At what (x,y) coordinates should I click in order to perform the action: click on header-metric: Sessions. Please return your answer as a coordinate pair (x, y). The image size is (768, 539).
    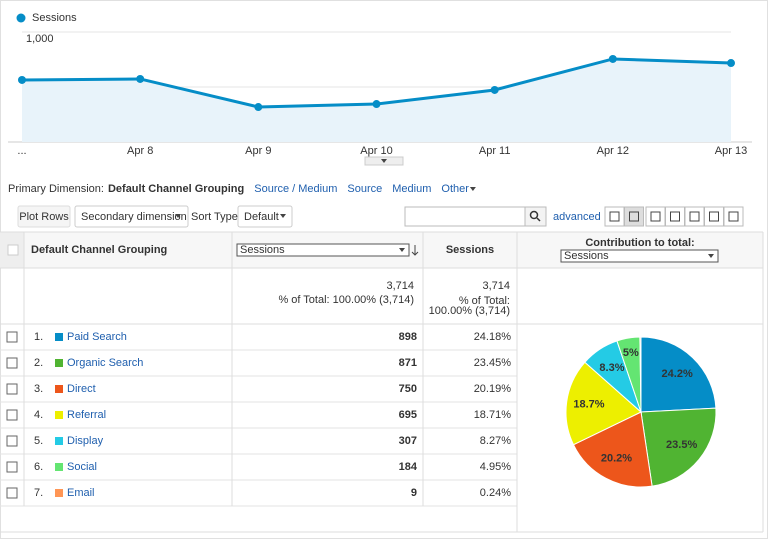
    Looking at the image, I should click on (470, 250).